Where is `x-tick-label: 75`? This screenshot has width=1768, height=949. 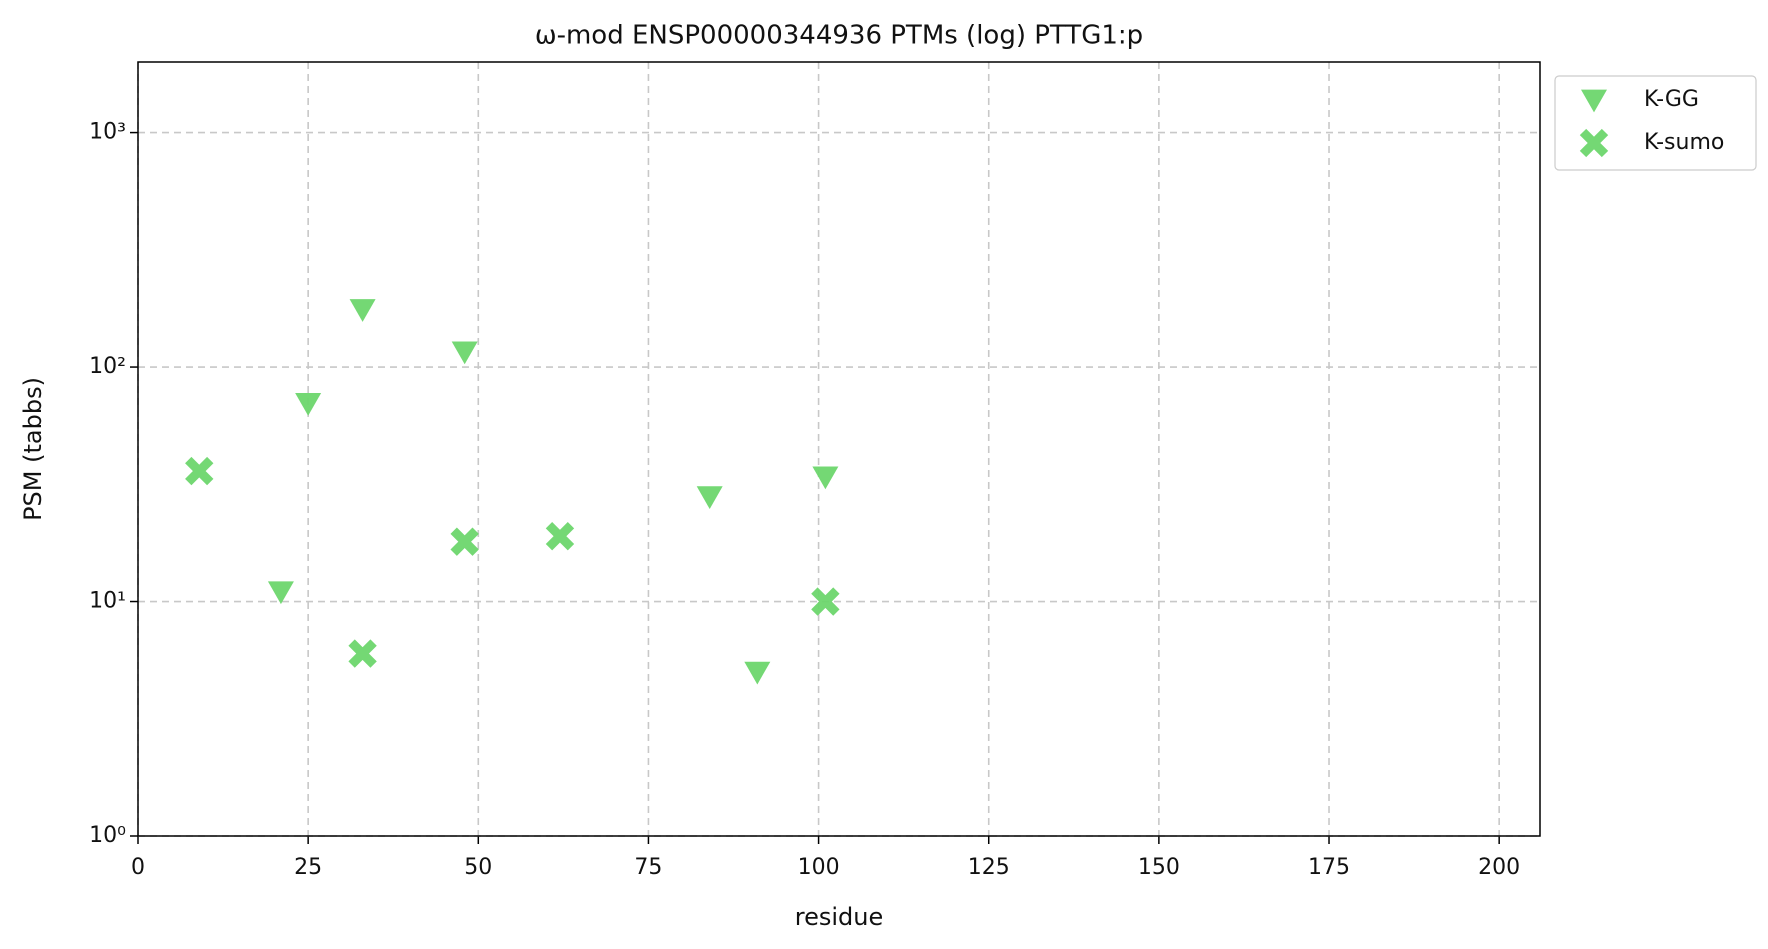
x-tick-label: 75 is located at coordinates (648, 867).